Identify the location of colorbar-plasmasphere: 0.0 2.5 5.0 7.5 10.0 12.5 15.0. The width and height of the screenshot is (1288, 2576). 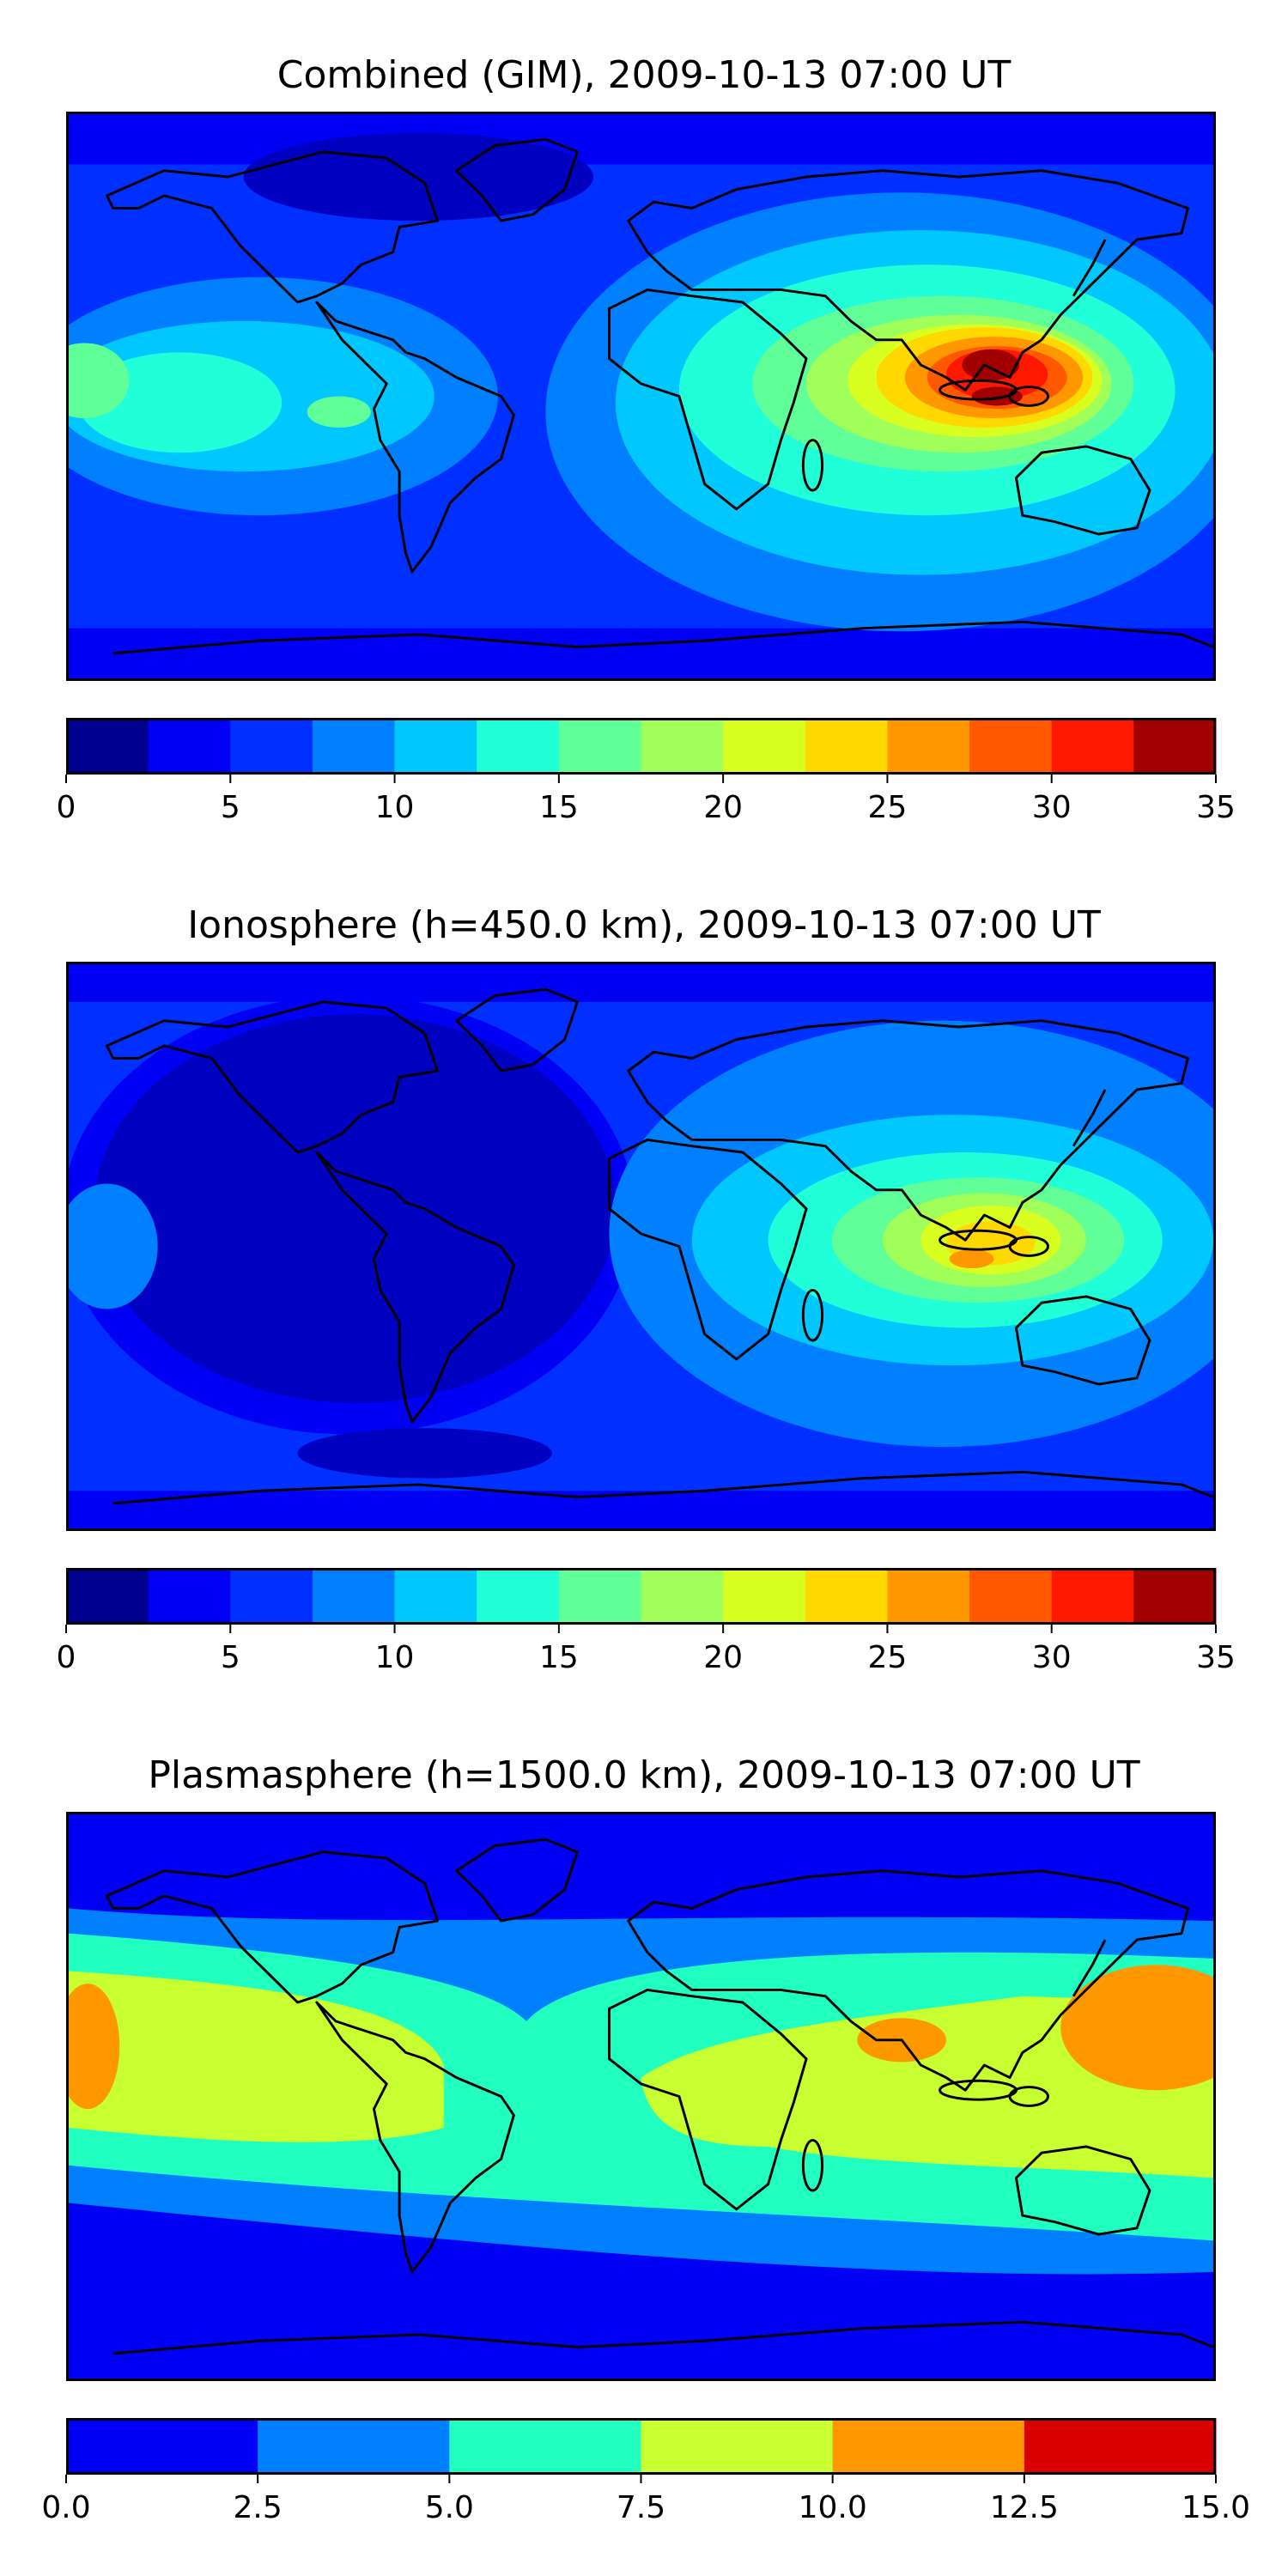
(645, 2471).